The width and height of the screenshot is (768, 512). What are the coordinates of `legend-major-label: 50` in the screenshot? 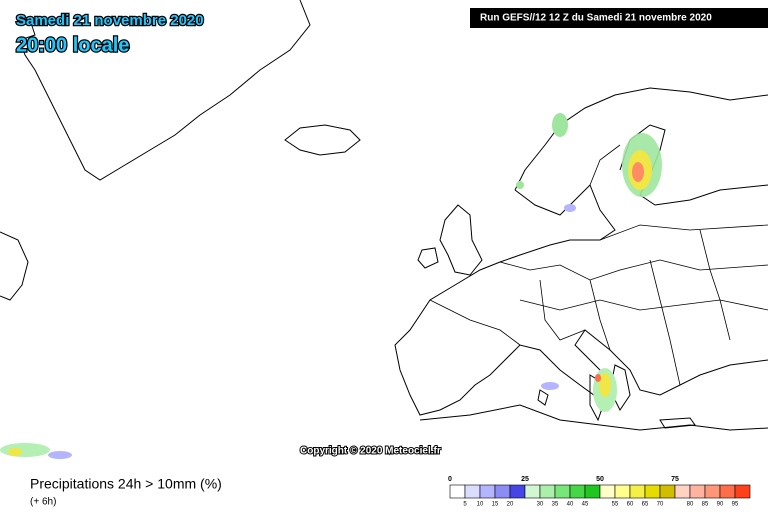 It's located at (600, 479).